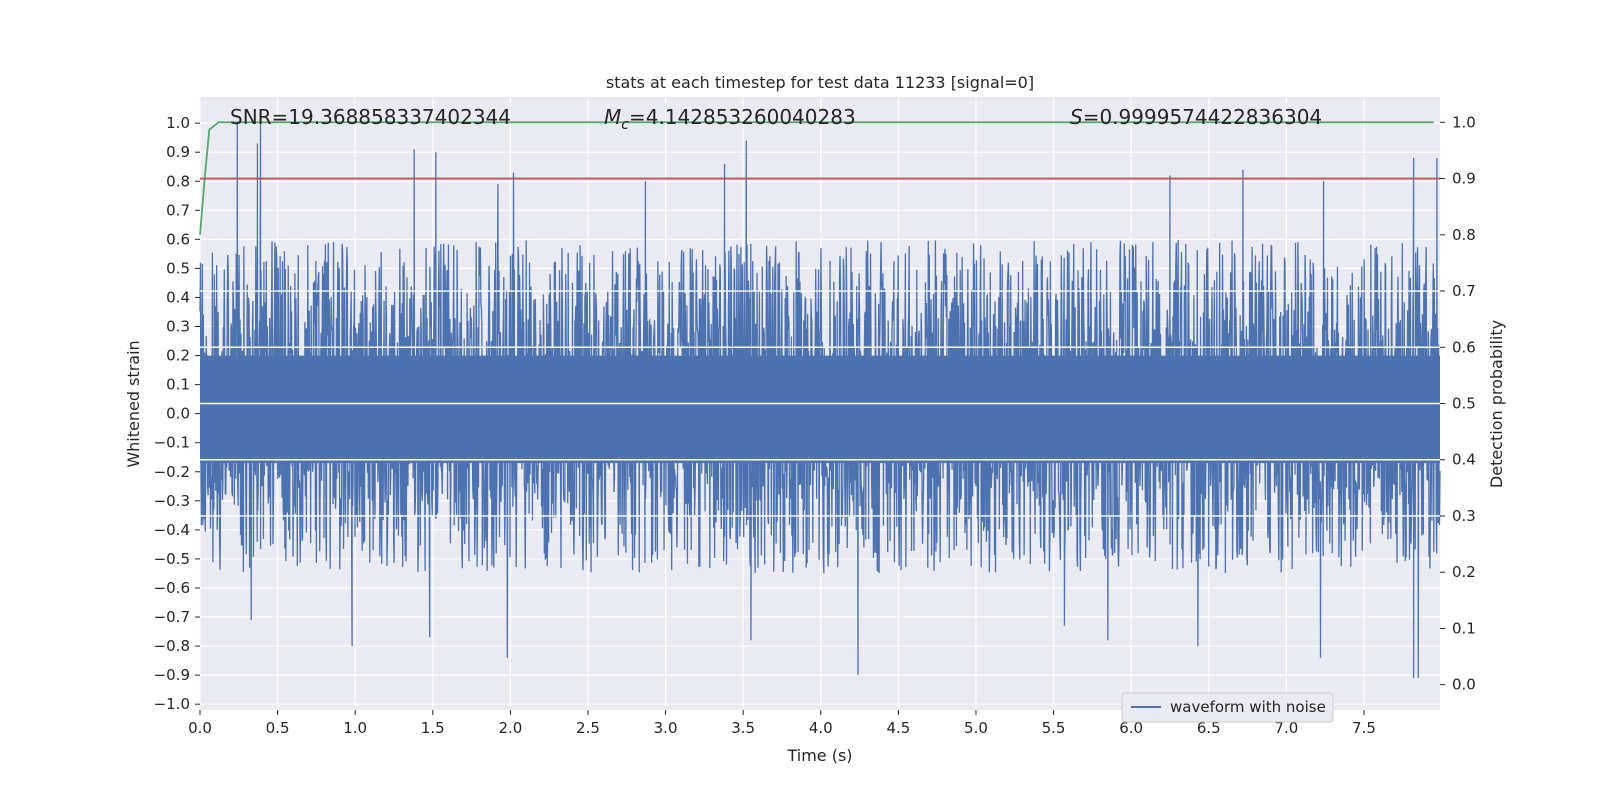  I want to click on y2-tick-label: 0.7, so click(1464, 291).